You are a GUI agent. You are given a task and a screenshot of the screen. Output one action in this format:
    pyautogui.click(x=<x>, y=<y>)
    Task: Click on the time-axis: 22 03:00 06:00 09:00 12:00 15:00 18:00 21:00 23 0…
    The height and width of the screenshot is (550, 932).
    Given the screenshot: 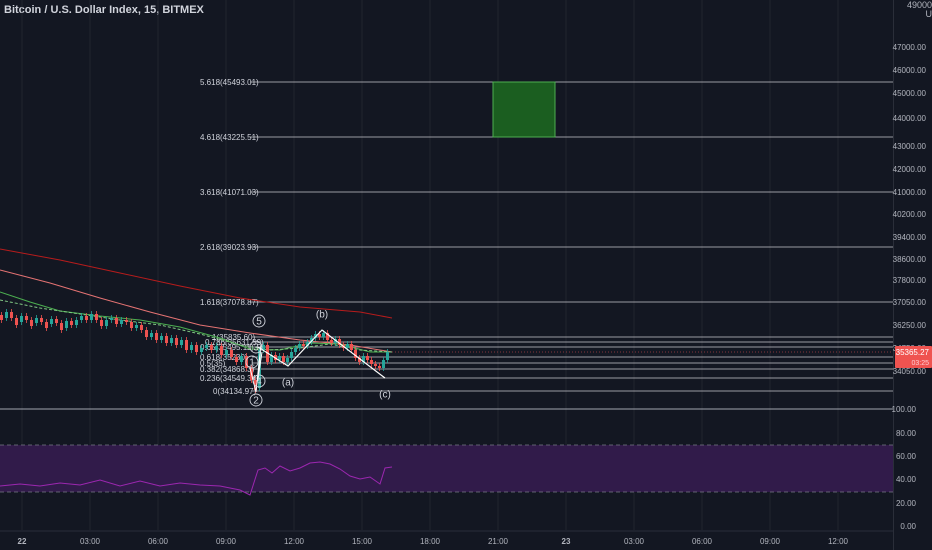 What is the action you would take?
    pyautogui.click(x=446, y=538)
    